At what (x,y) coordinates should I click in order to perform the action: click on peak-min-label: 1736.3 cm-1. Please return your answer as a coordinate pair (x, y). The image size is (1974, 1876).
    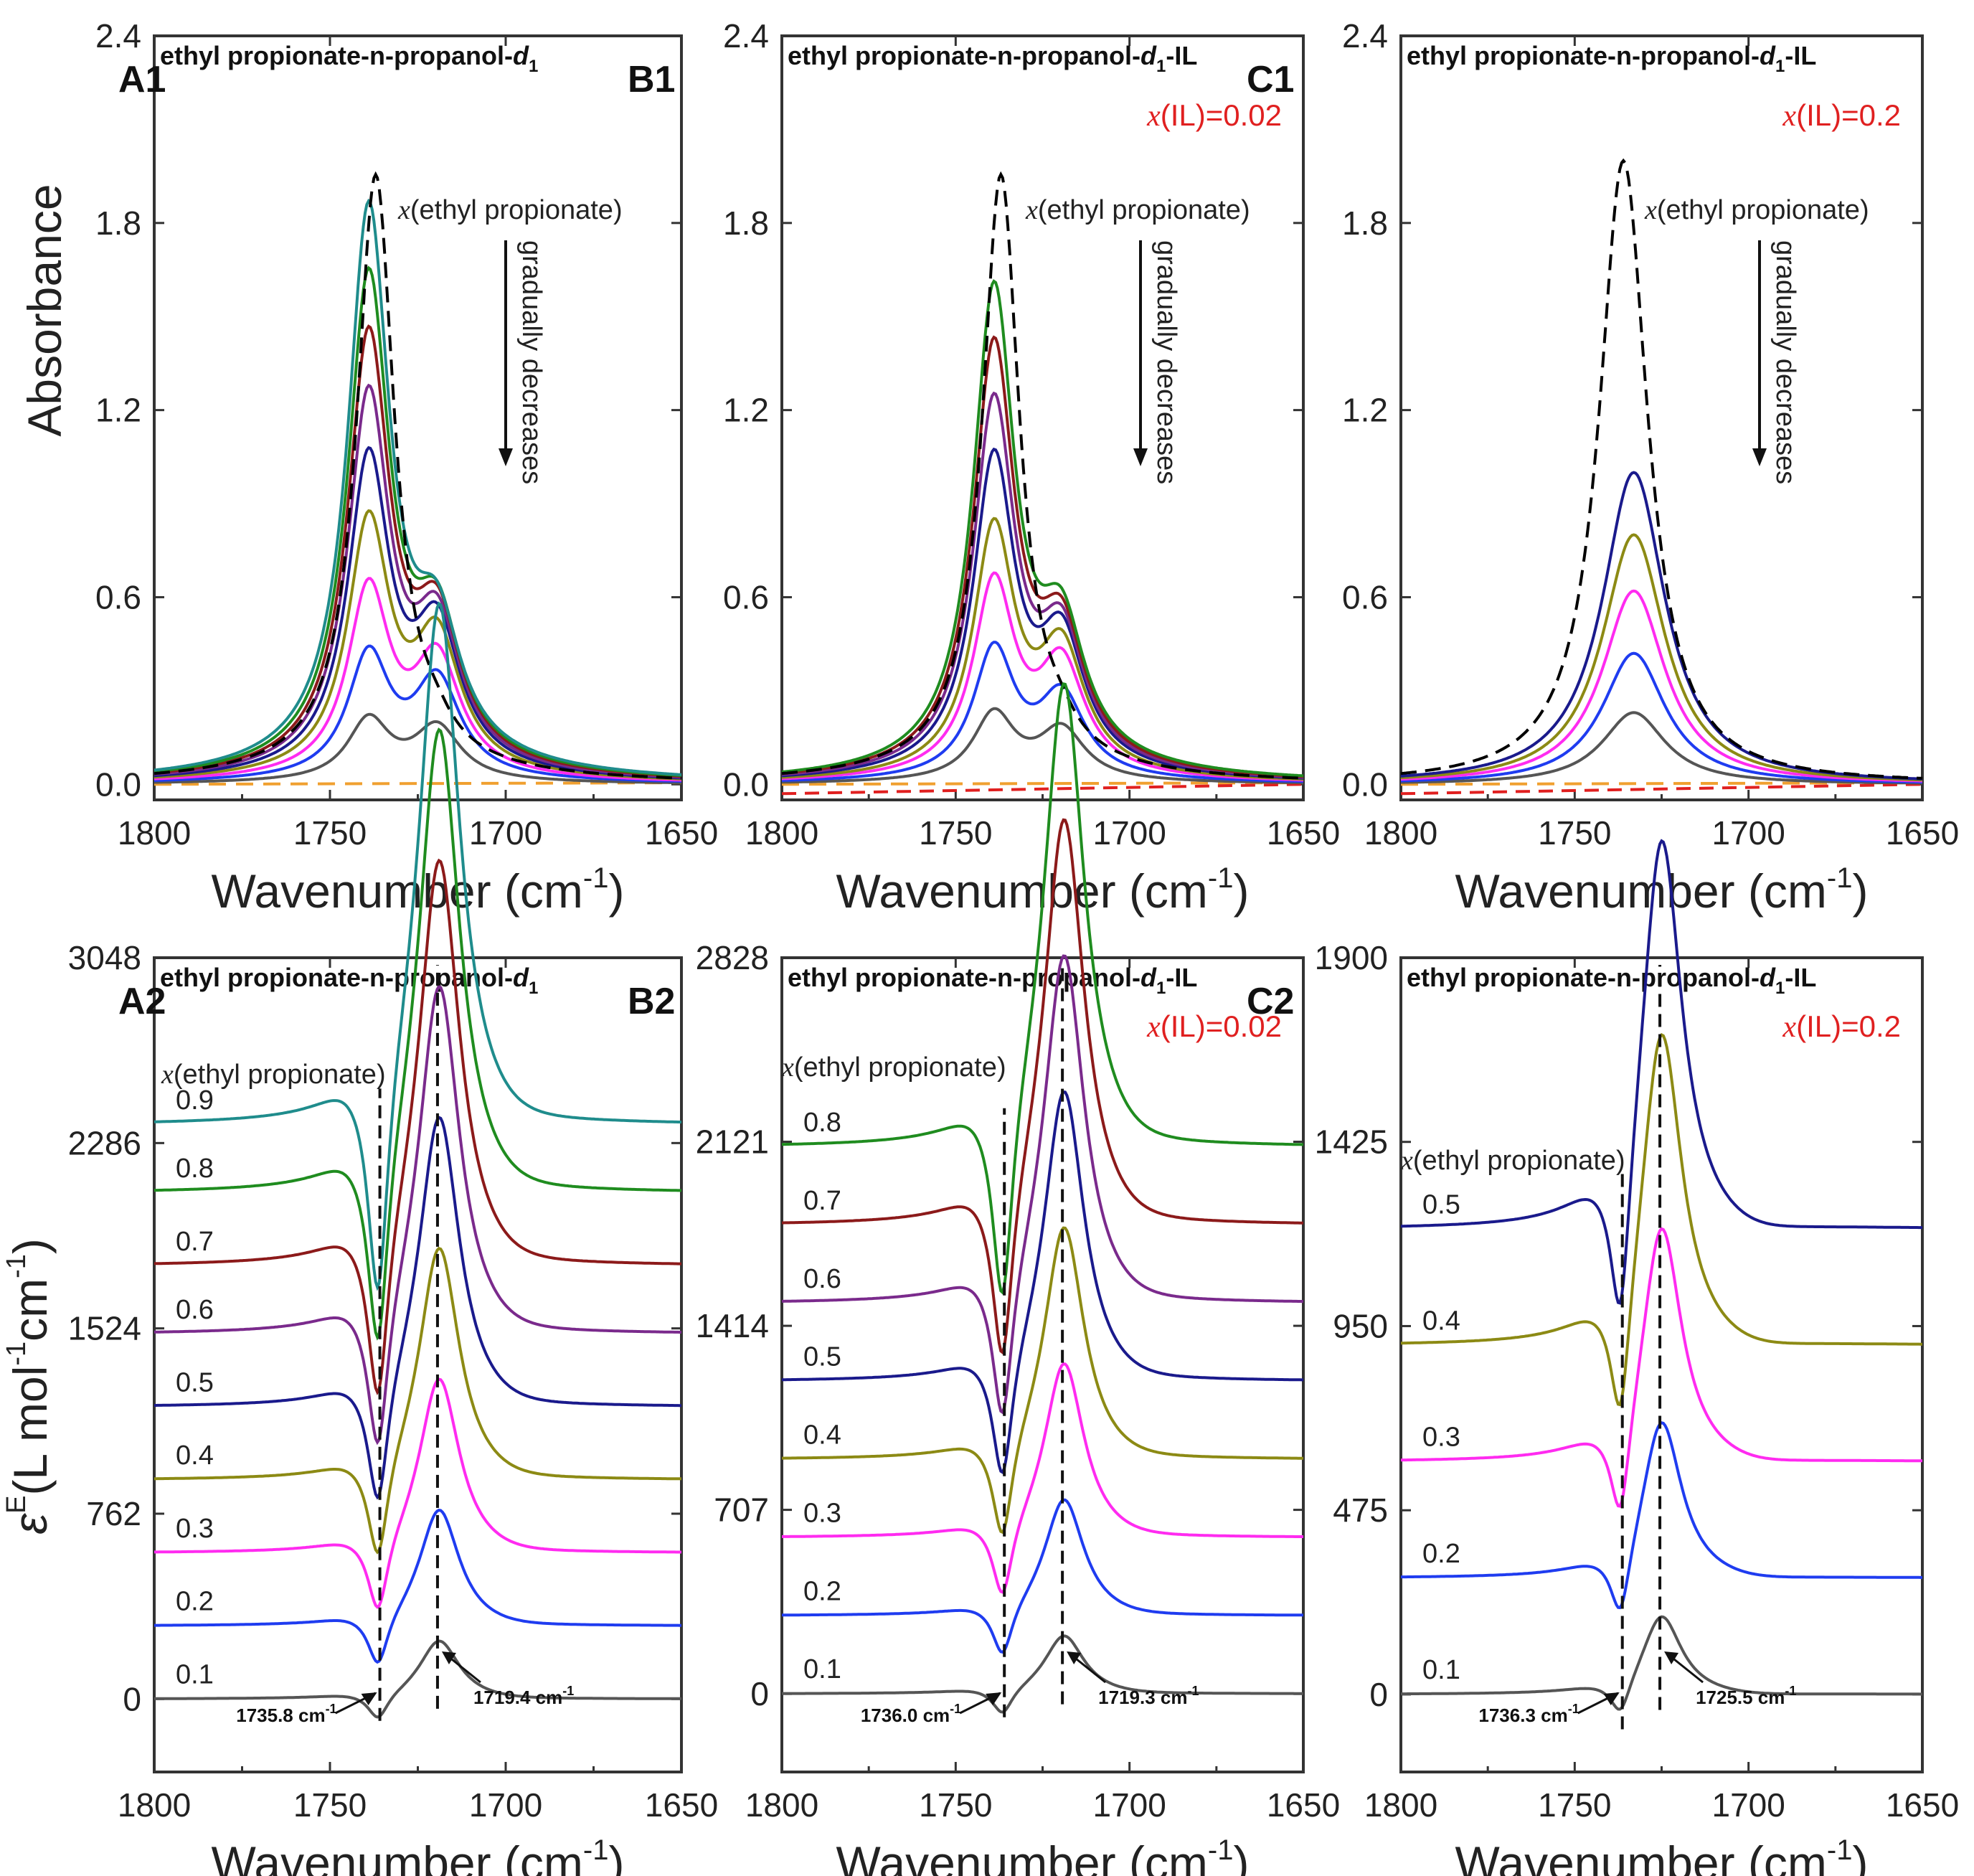
    Looking at the image, I should click on (1528, 1714).